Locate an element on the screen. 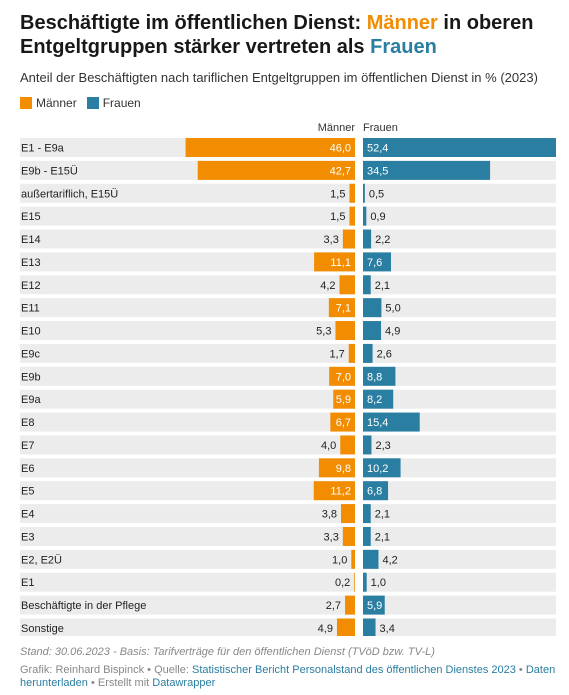  value-label-women: 7,6 is located at coordinates (374, 263).